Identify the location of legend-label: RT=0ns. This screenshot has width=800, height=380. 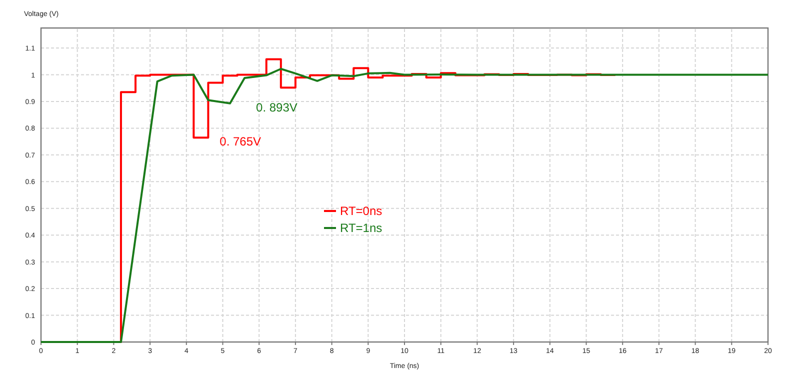
(361, 211).